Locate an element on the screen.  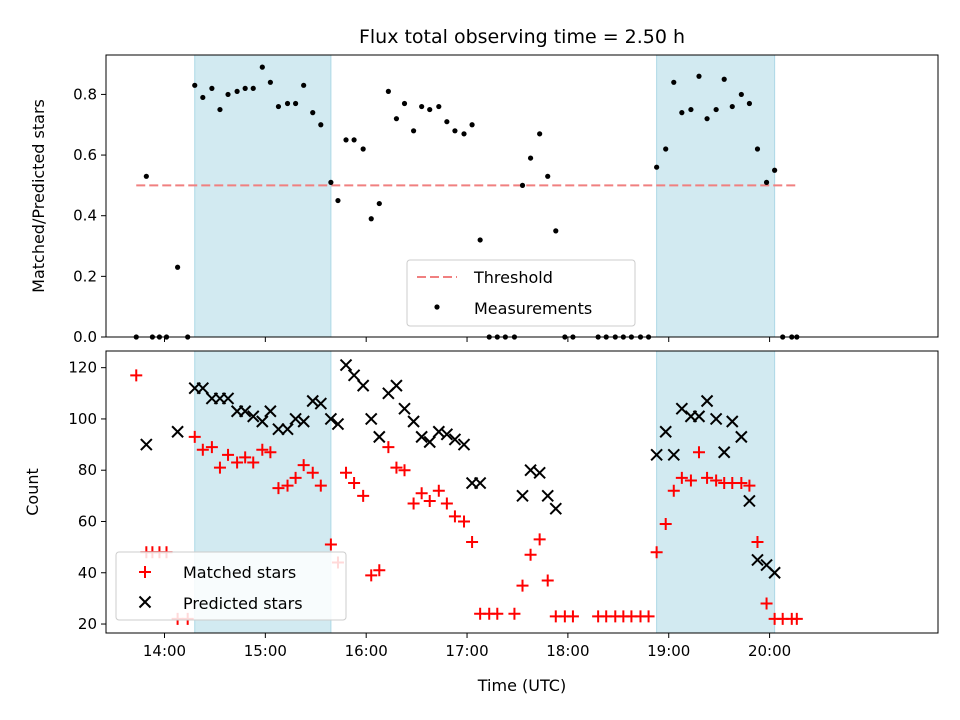
x-tick-label: 14:00 is located at coordinates (164, 651).